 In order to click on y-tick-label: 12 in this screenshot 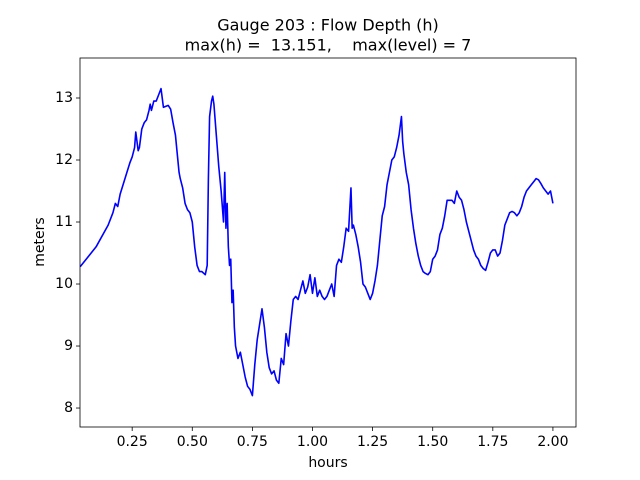, I will do `click(64, 160)`.